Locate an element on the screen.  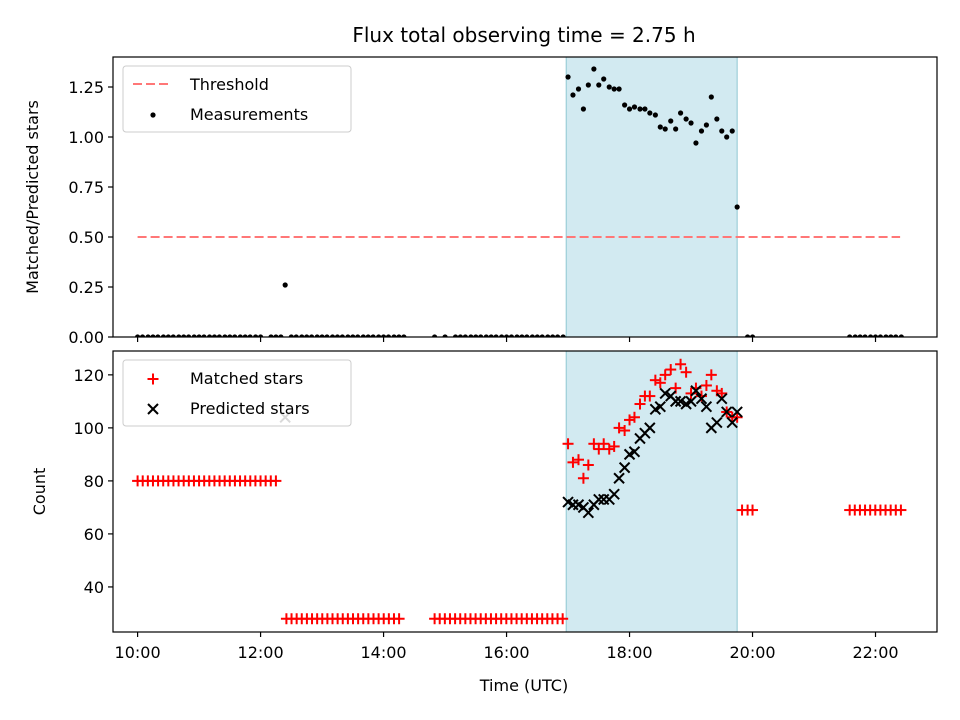
y-tick-label: 0.50 is located at coordinates (86, 237).